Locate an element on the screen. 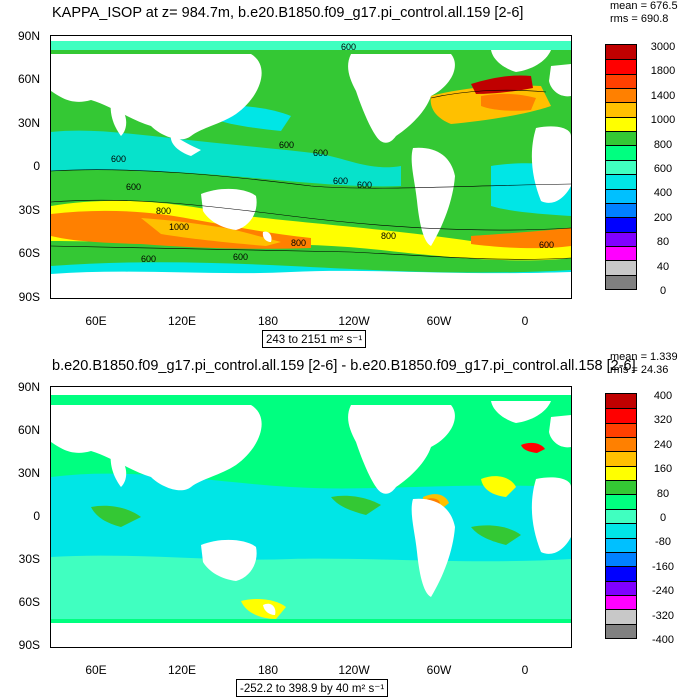 The image size is (700, 700). lat-label: 30S is located at coordinates (29, 210).